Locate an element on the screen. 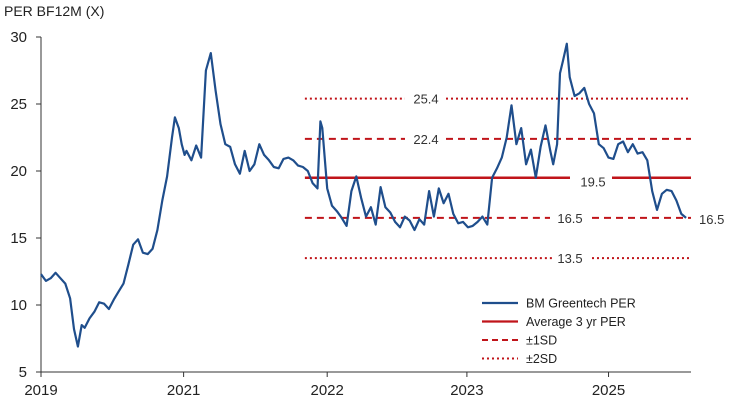 Image resolution: width=732 pixels, height=415 pixels. minus-2sd-label: 13.5 is located at coordinates (569, 258).